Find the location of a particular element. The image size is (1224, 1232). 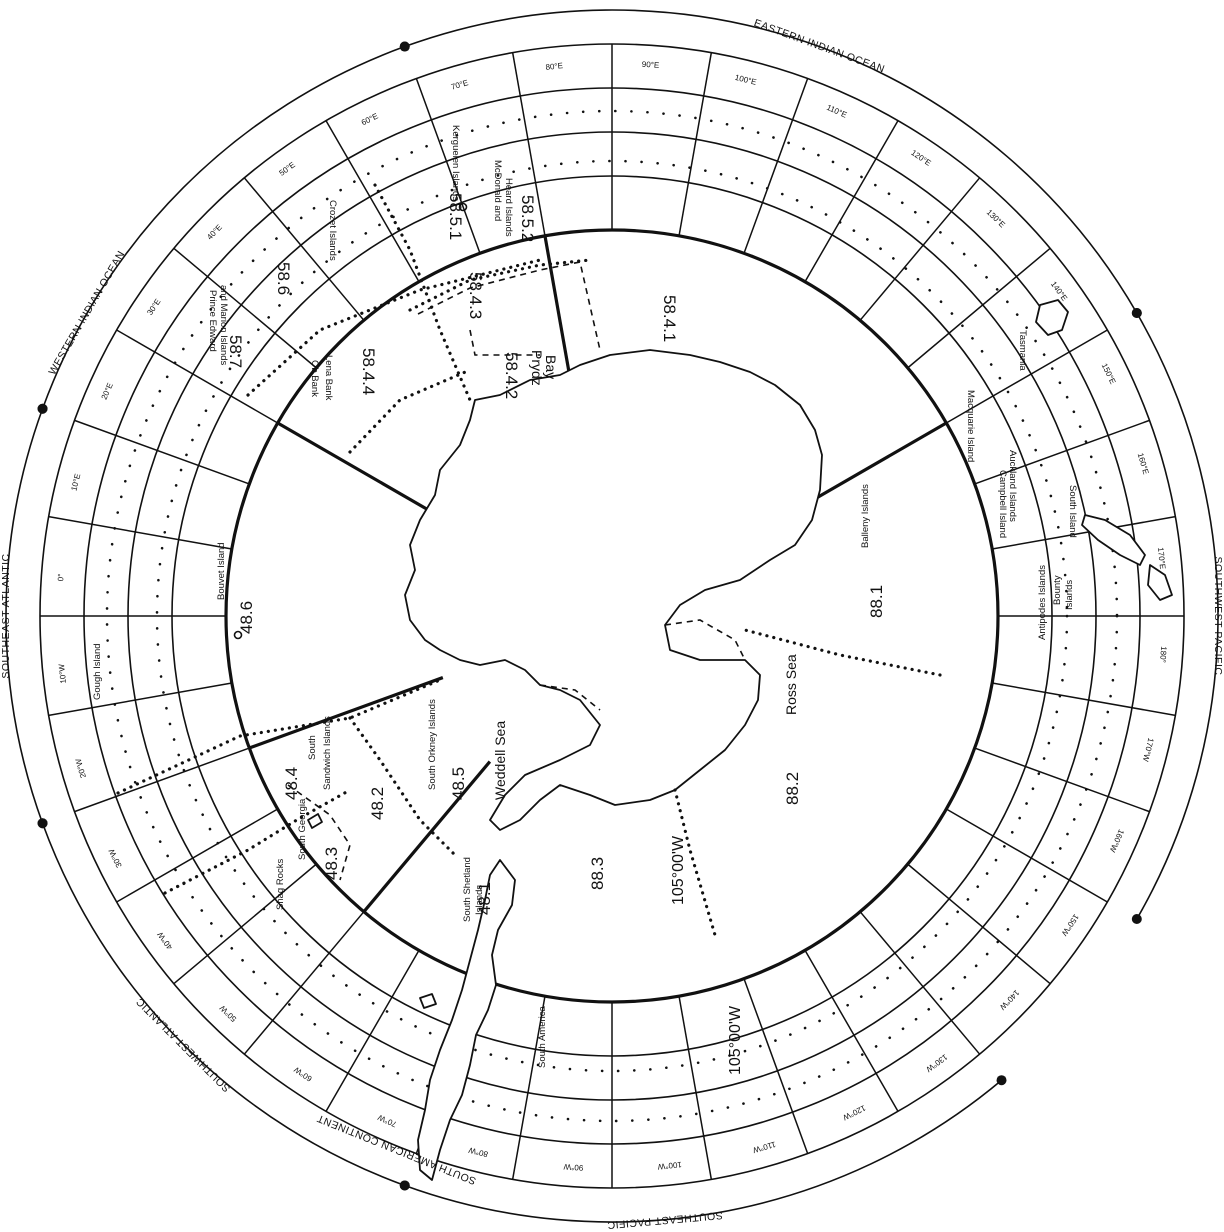

area-label-88-1: 88.1 is located at coordinates (876, 601).